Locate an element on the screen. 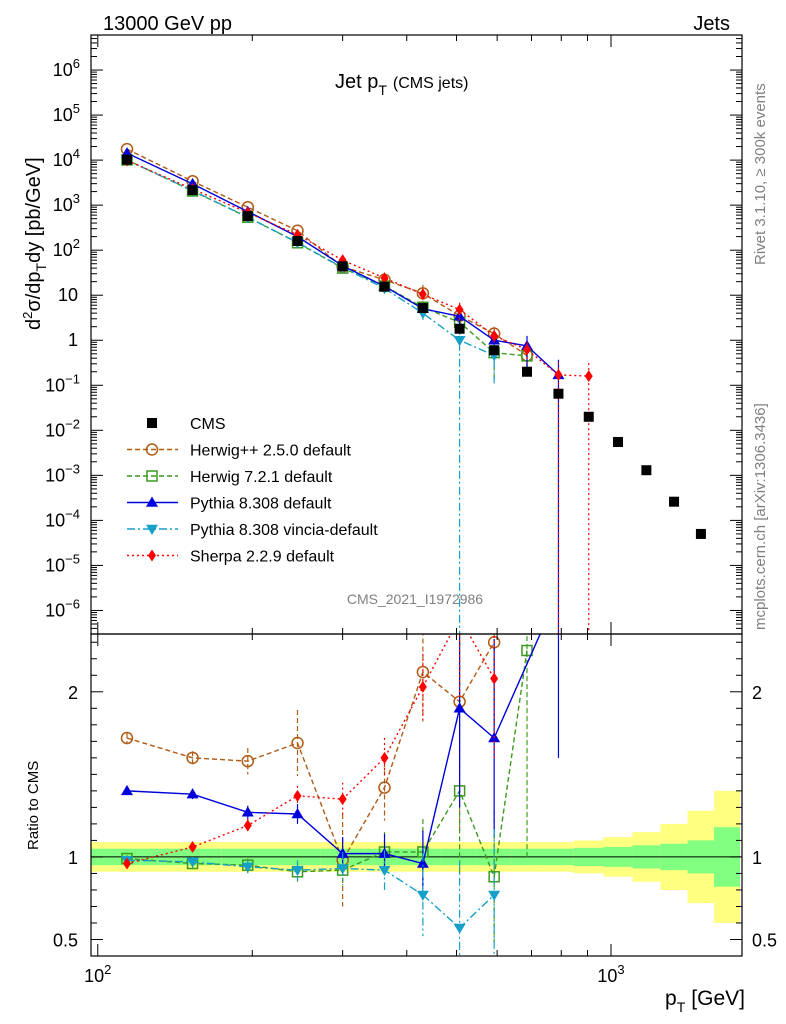  legend-label: Herwig++ 2.5.0 default is located at coordinates (271, 451).